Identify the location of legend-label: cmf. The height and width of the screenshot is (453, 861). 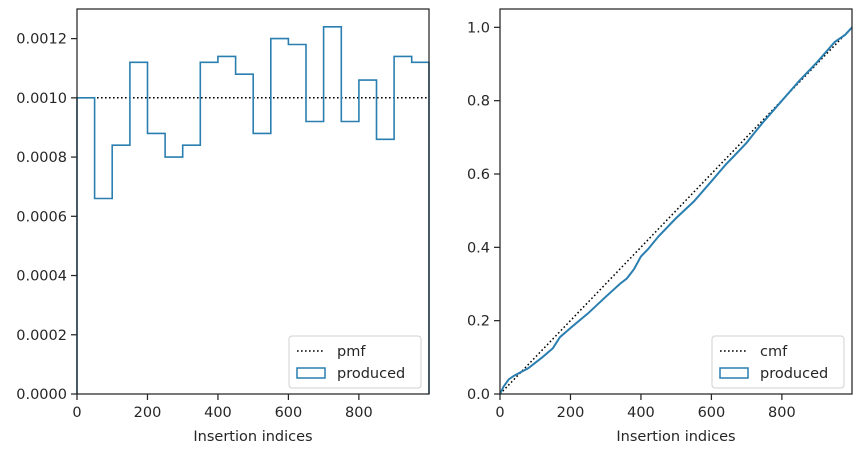
(774, 352).